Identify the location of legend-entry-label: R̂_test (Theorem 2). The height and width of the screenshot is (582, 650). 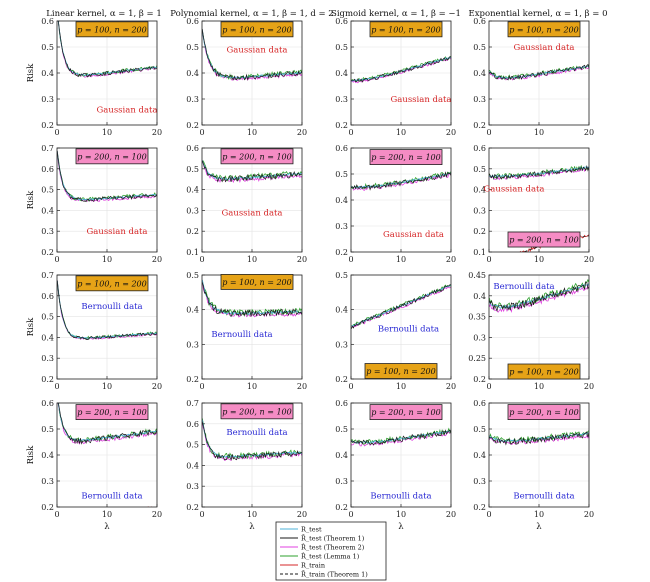
(333, 547).